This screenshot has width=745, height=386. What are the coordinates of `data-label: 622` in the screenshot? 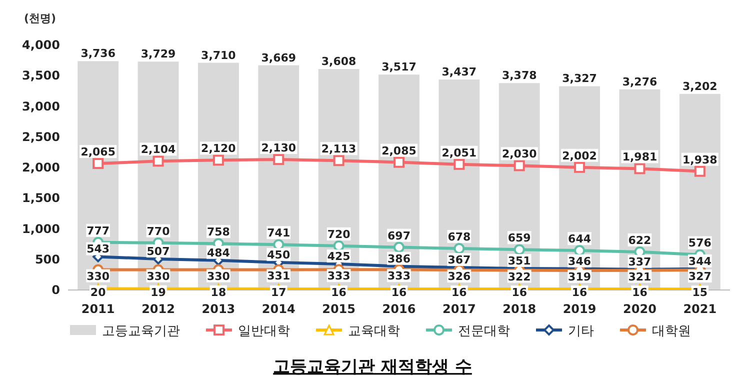 It's located at (640, 240).